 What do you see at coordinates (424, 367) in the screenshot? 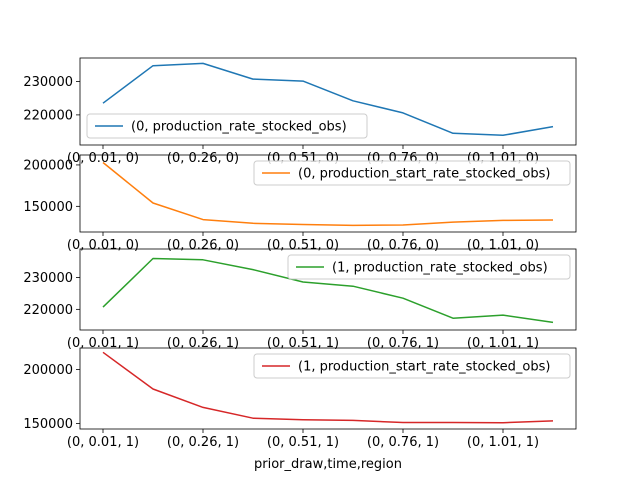
I see `legend-label: (1, production_start_rate_stocked_obs)` at bounding box center [424, 367].